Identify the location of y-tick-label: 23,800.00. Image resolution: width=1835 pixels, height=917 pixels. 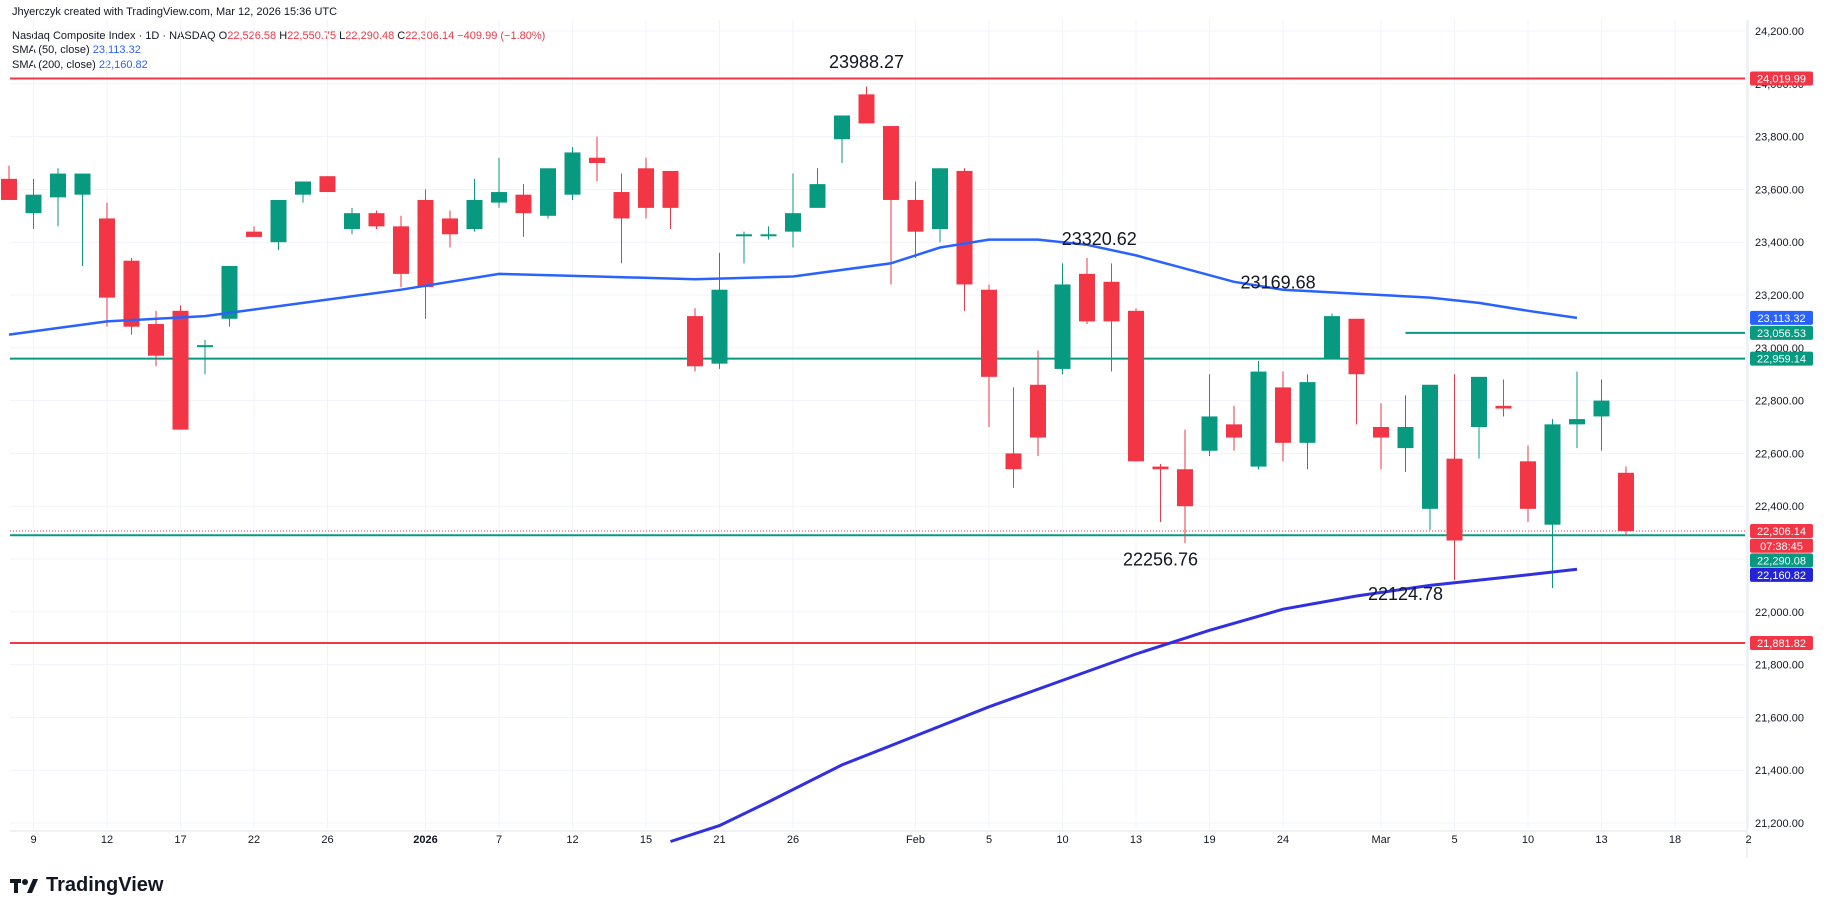
(1779, 138).